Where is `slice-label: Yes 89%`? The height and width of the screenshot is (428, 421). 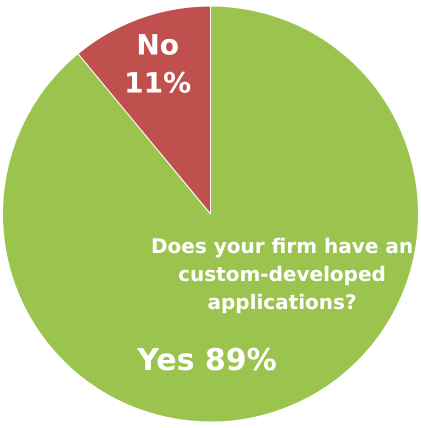
slice-label: Yes 89% is located at coordinates (206, 360).